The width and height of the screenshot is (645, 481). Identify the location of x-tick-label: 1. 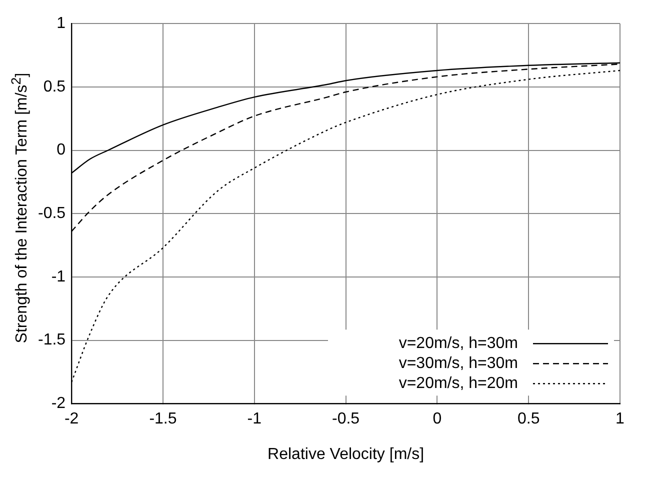
(620, 419).